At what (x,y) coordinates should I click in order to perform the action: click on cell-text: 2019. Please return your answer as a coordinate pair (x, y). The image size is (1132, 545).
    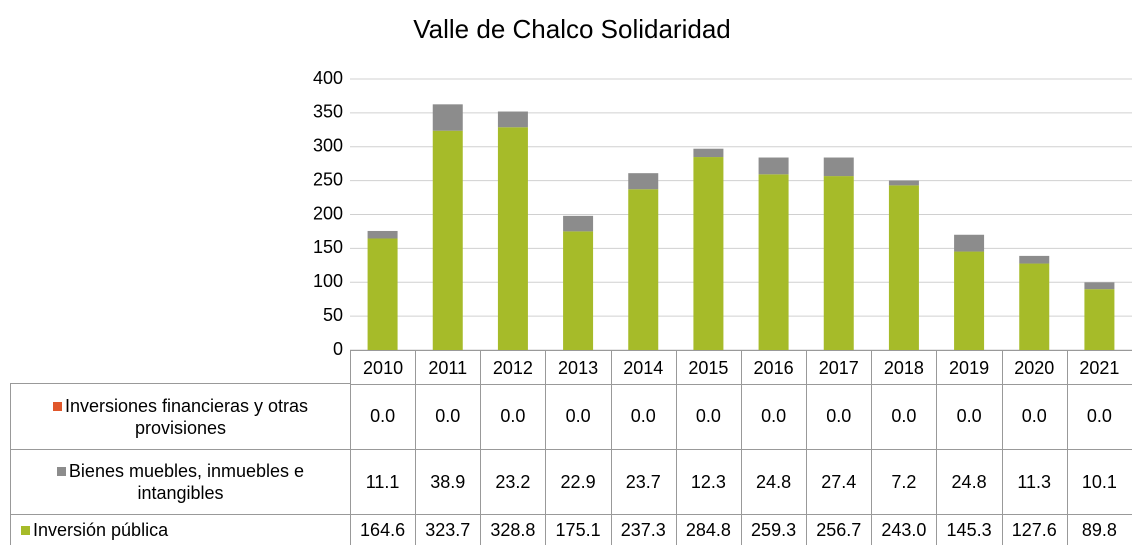
    Looking at the image, I should click on (969, 367).